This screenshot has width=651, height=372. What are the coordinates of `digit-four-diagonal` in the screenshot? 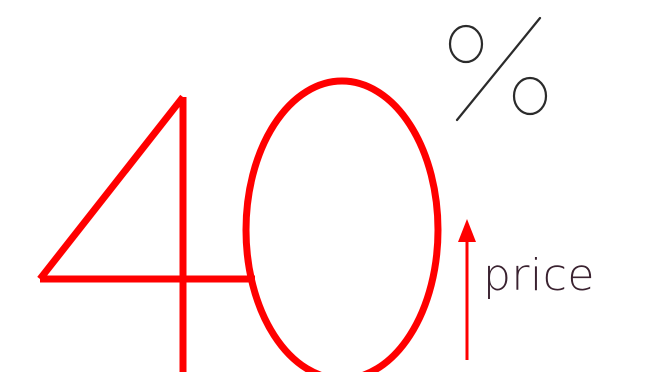 It's located at (111, 188).